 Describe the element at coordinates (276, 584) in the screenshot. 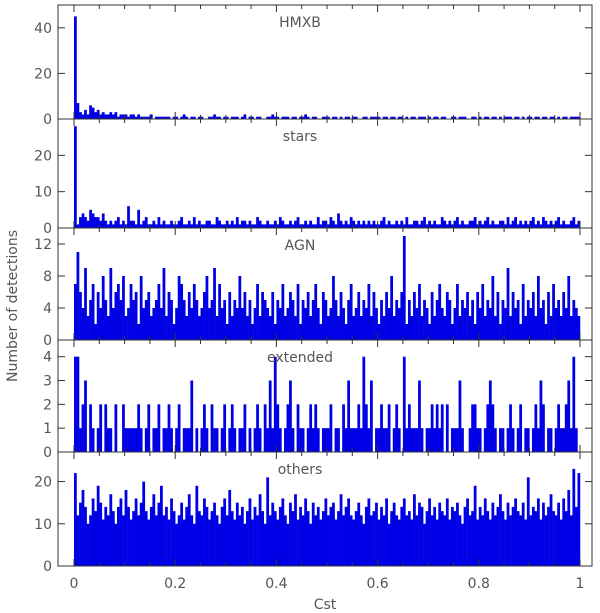

I see `x-tick-label: 0.4` at that location.